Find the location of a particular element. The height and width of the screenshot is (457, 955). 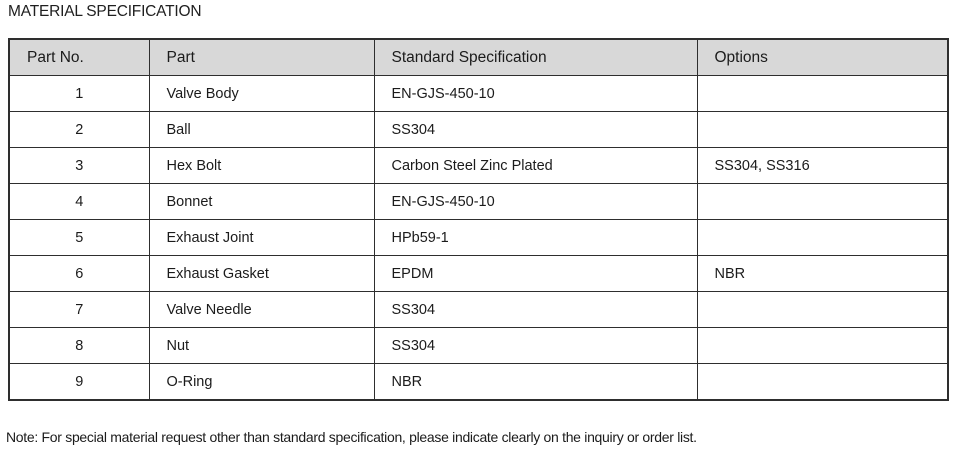

table-row: 7 Valve Needle SS304 is located at coordinates (478, 309).